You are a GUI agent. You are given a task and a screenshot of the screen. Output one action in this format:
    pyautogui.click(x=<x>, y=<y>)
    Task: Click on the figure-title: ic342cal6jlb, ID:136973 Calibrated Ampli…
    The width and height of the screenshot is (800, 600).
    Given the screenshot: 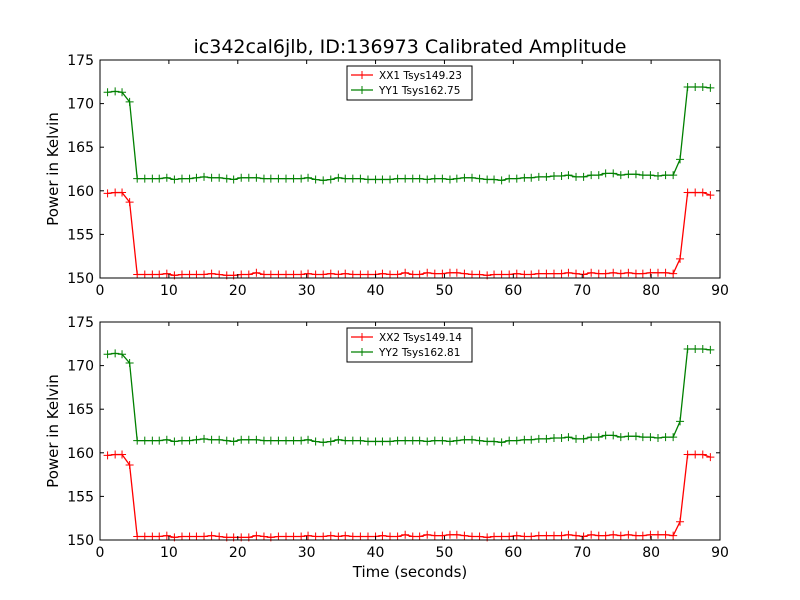 What is the action you would take?
    pyautogui.click(x=410, y=47)
    